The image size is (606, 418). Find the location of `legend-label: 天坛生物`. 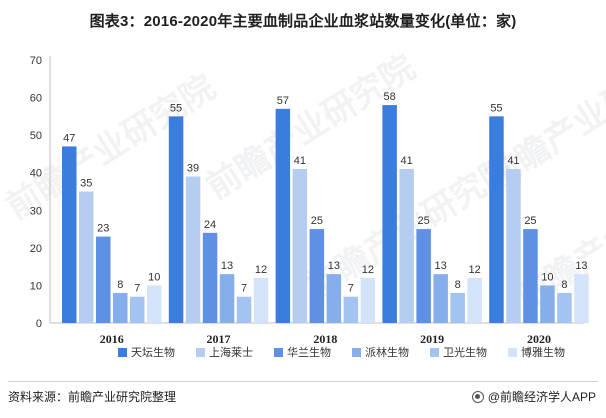

legend-label: 天坛生物 is located at coordinates (153, 352).